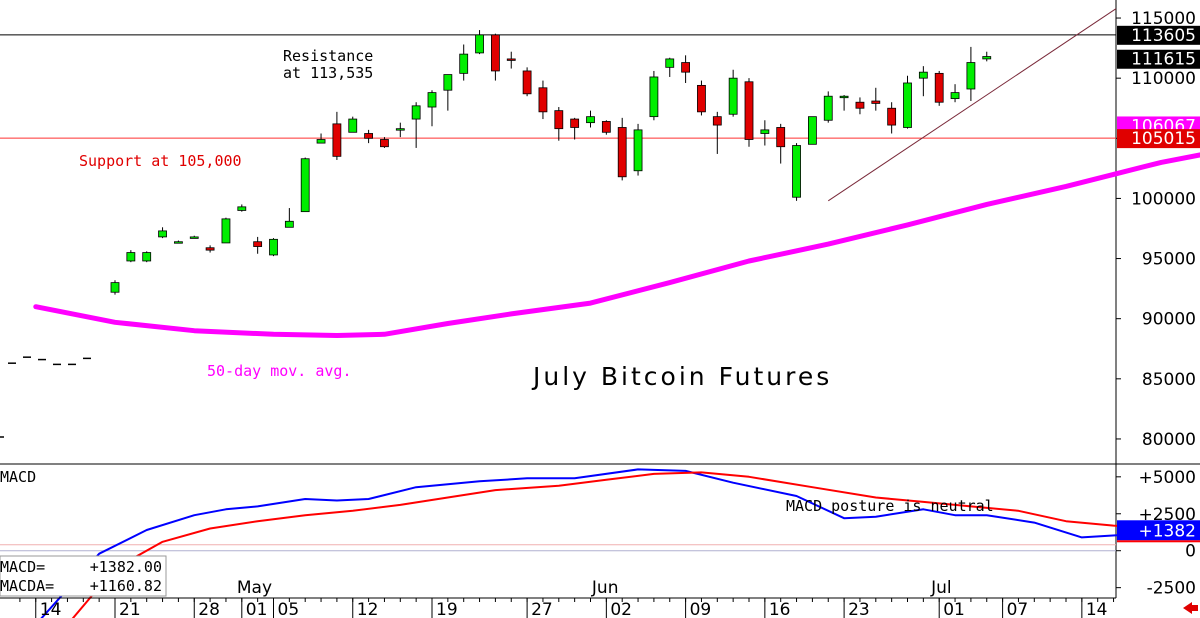 Image resolution: width=1200 pixels, height=618 pixels. What do you see at coordinates (890, 506) in the screenshot?
I see `macd-posture-label: MACD posture is neutral` at bounding box center [890, 506].